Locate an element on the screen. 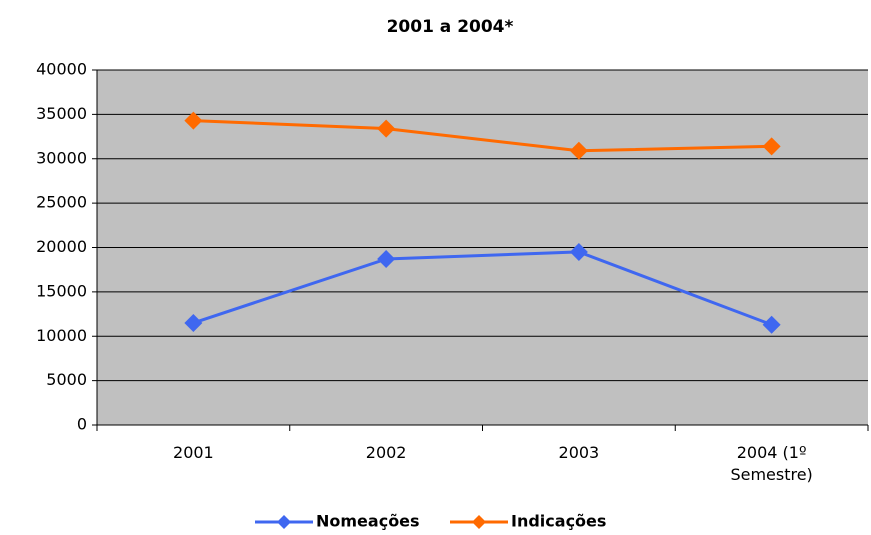 This screenshot has height=535, width=871. y-tick-label: 10000 is located at coordinates (61, 335).